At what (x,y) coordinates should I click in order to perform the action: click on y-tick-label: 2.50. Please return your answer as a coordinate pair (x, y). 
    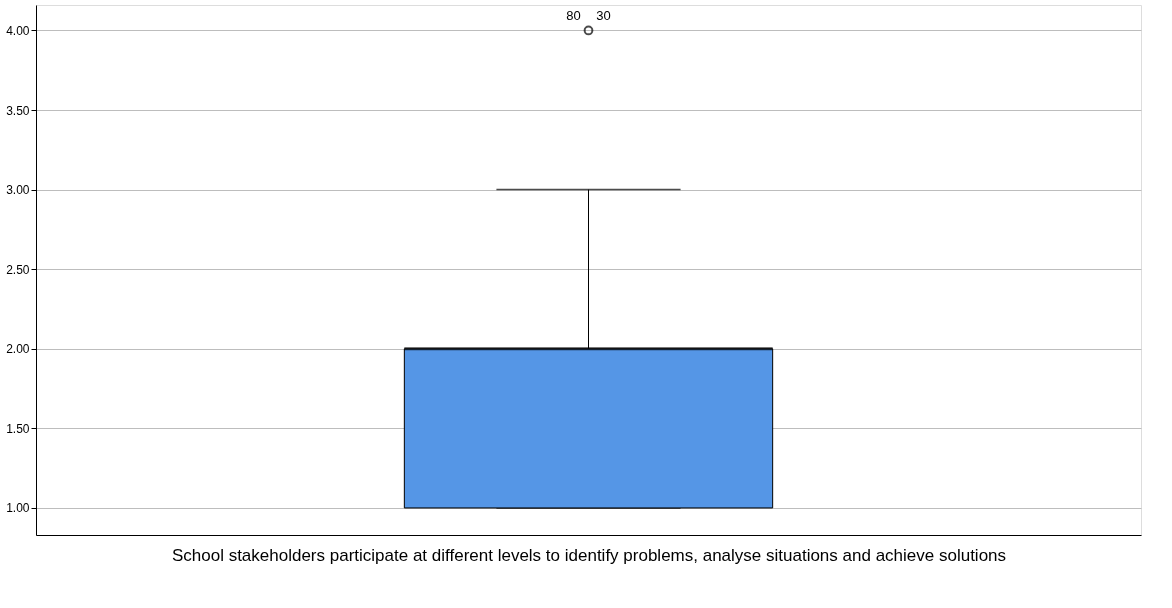
    Looking at the image, I should click on (18, 269).